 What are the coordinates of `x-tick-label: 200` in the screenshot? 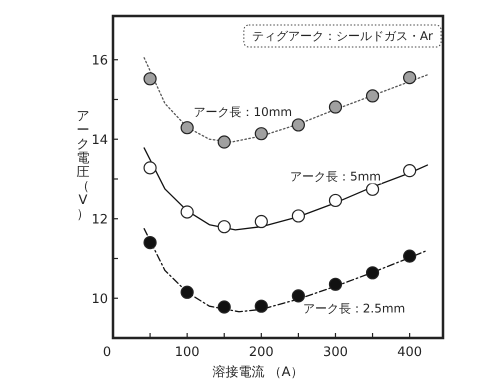 It's located at (261, 352).